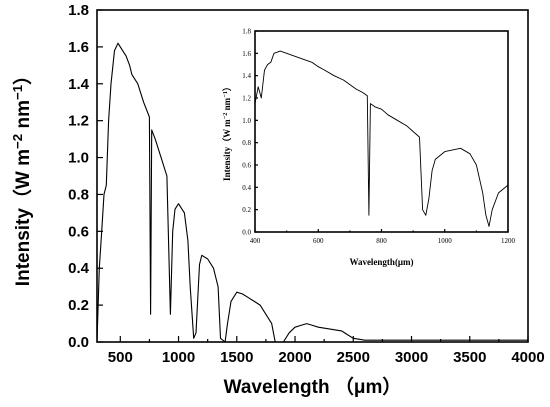 This screenshot has width=550, height=407. What do you see at coordinates (255, 241) in the screenshot?
I see `inset-x-tick-label: 400` at bounding box center [255, 241].